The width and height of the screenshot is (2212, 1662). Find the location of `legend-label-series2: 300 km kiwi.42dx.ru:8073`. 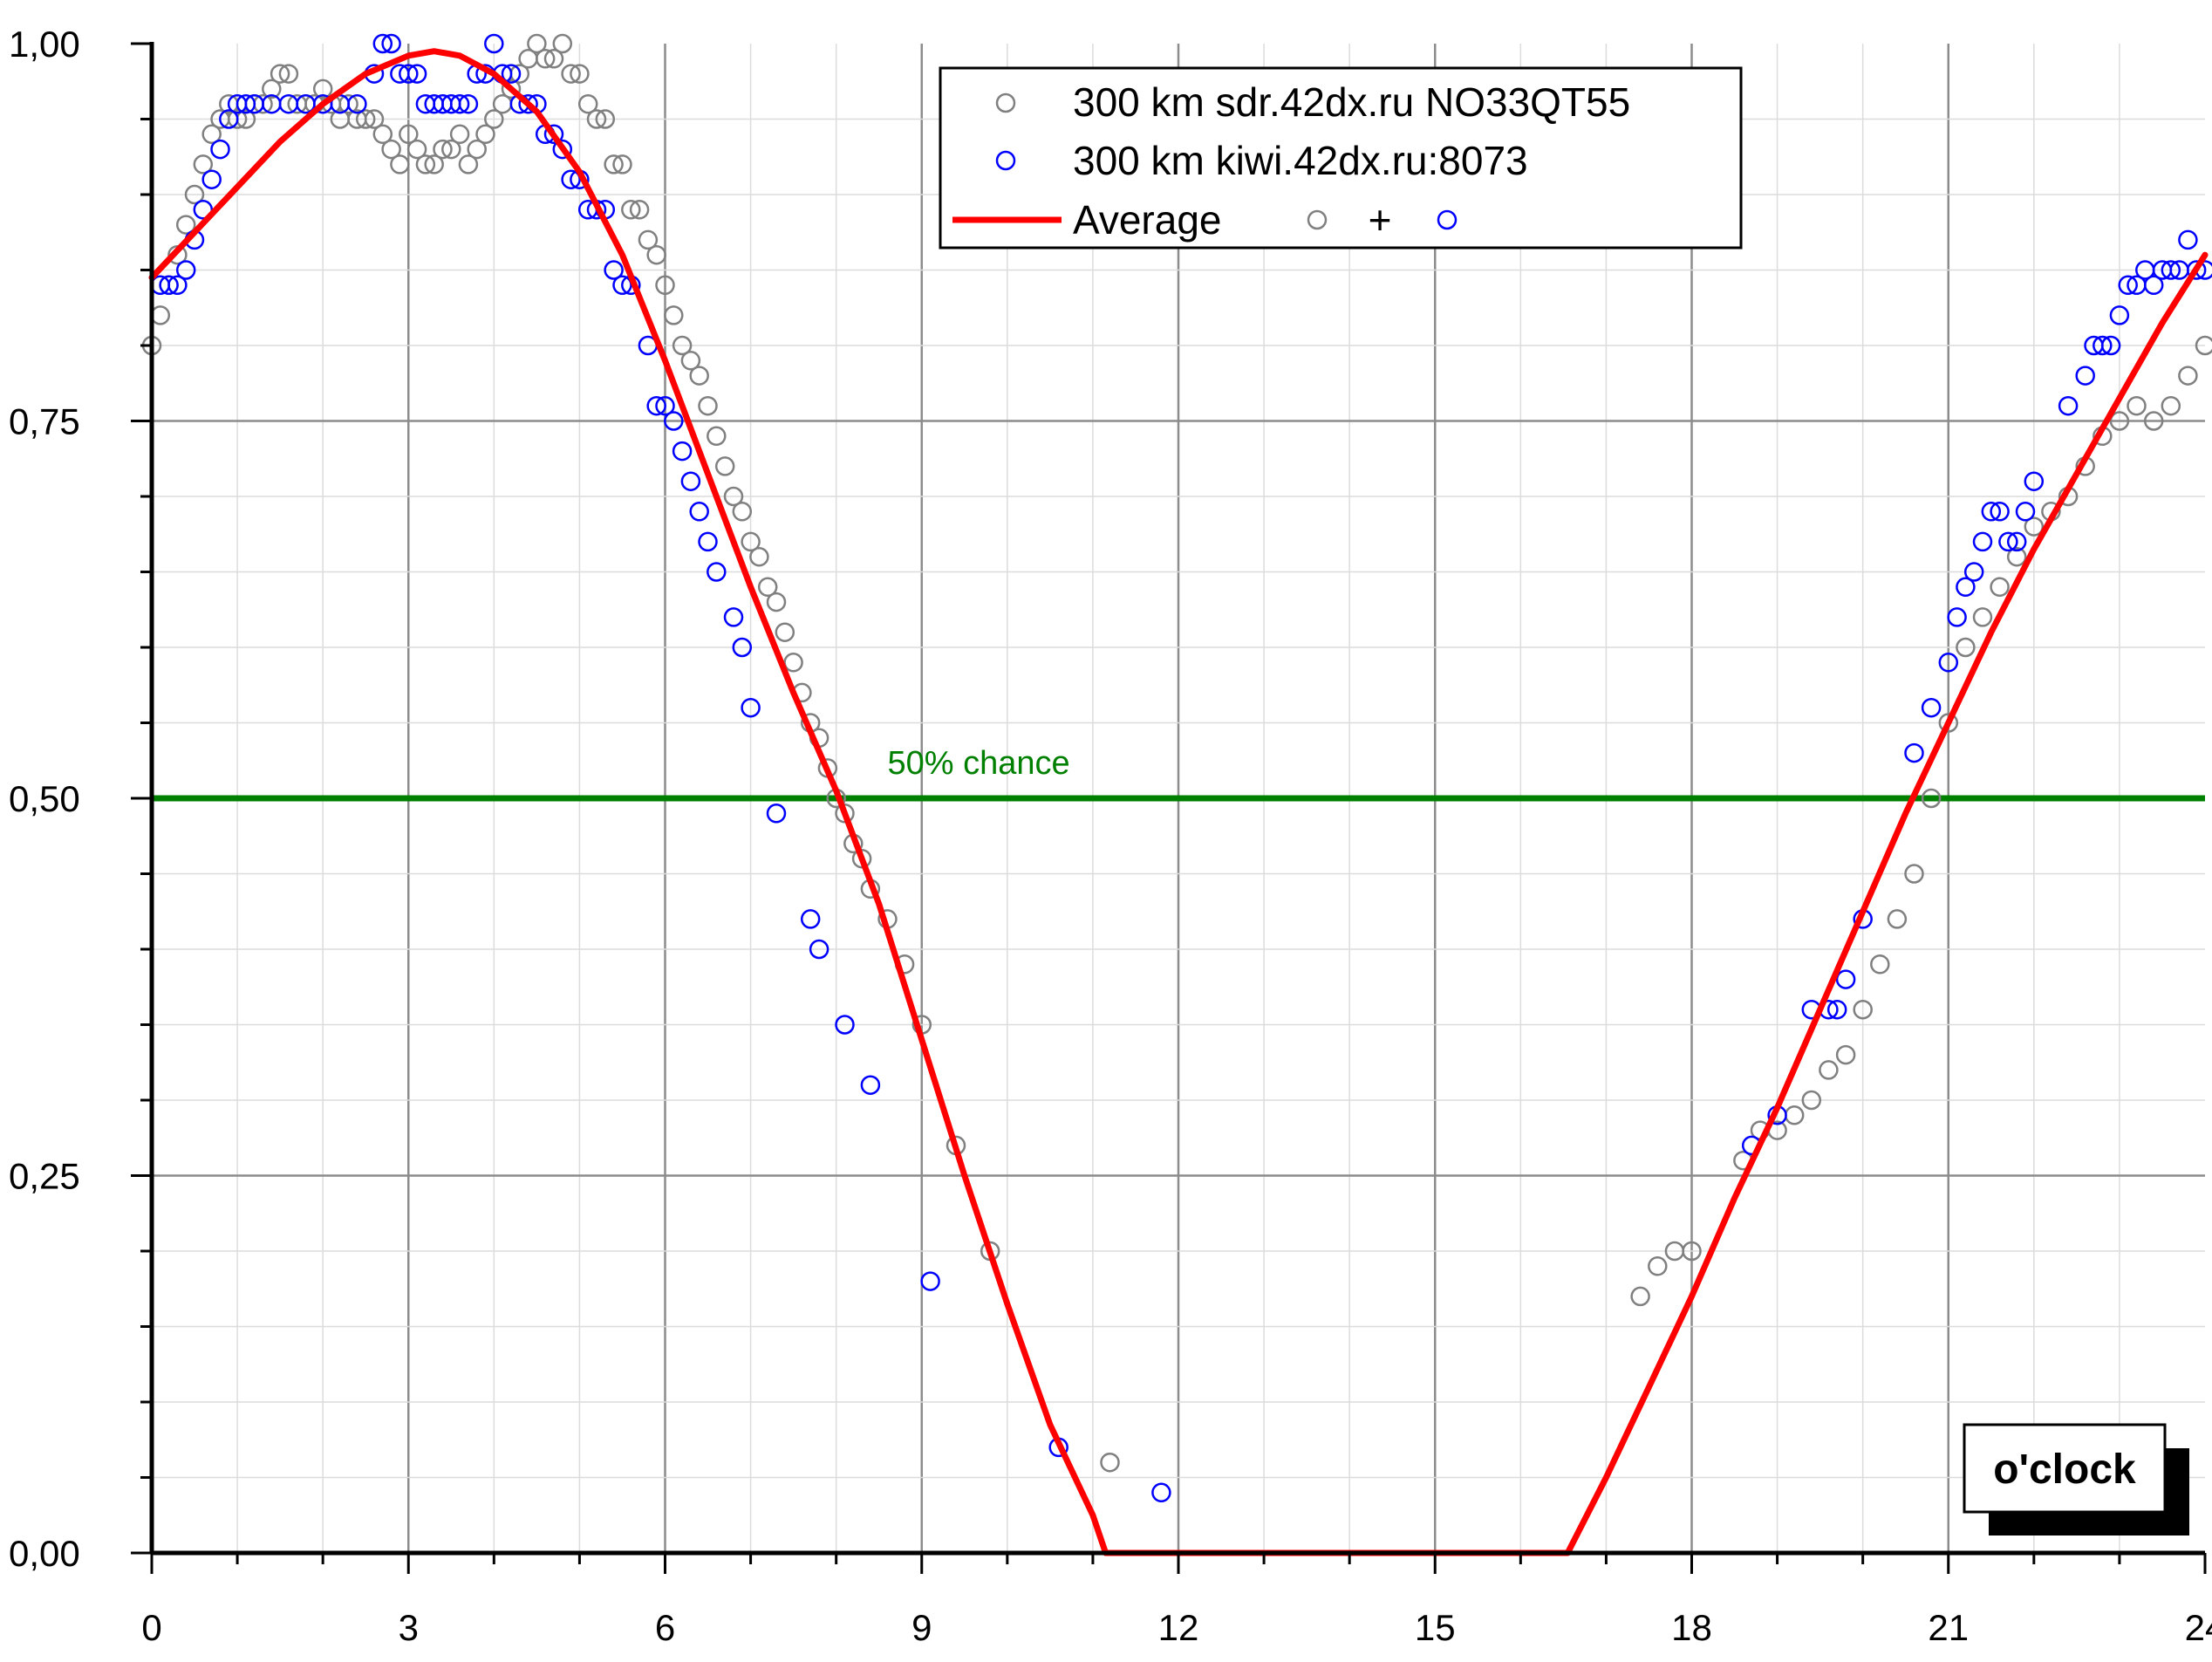

legend-label-series2: 300 km kiwi.42dx.ru:8073 is located at coordinates (1300, 160).